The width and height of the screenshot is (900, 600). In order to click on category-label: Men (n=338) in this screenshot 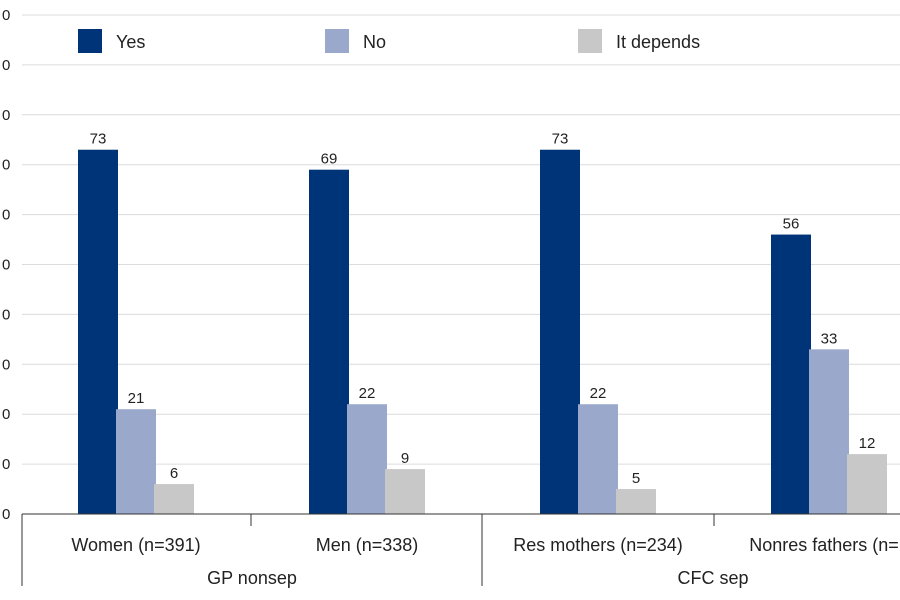, I will do `click(367, 545)`.